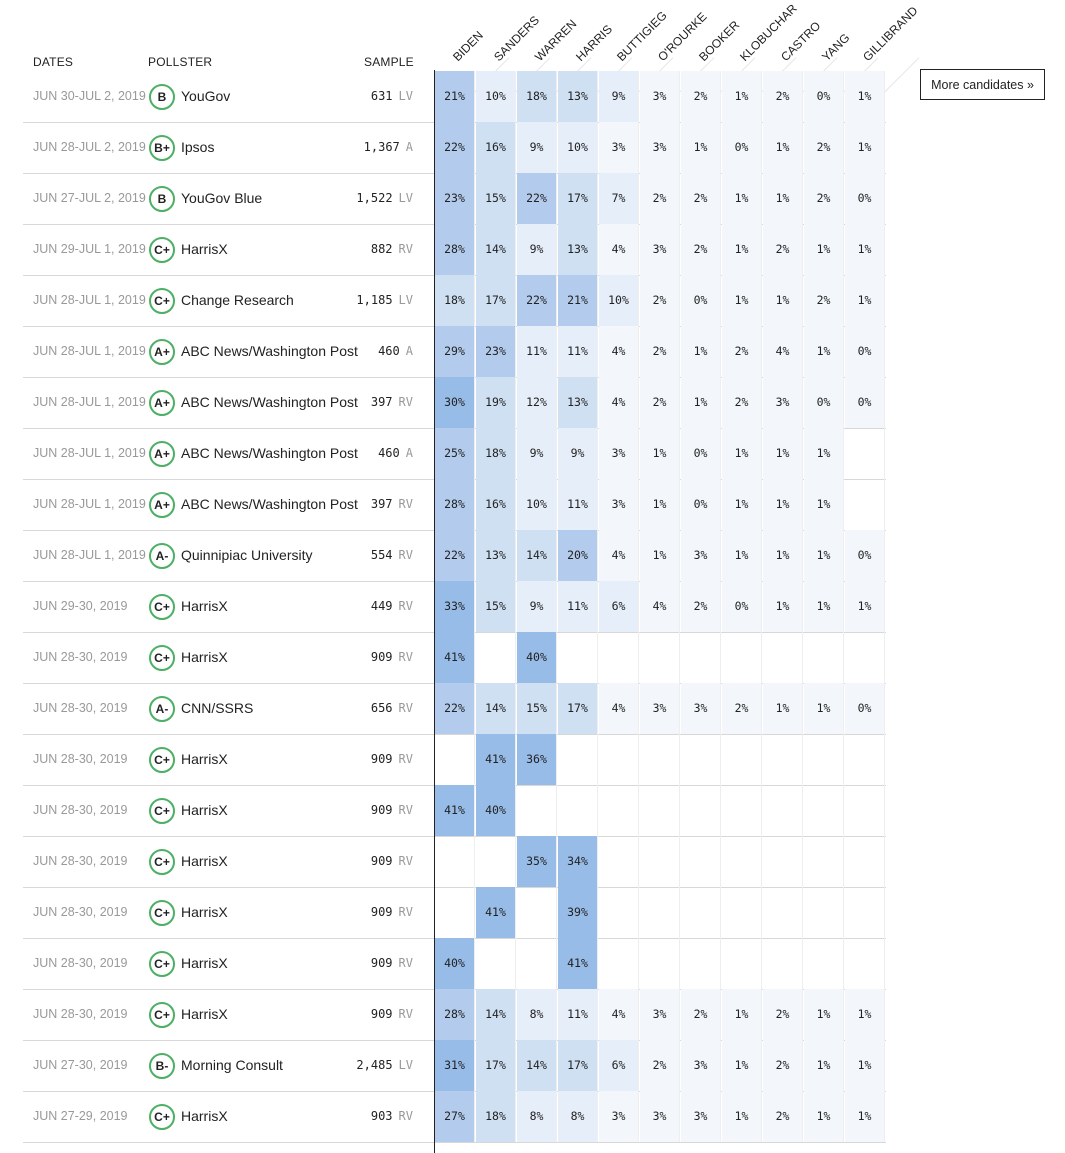  I want to click on sample-count: 631, so click(381, 96).